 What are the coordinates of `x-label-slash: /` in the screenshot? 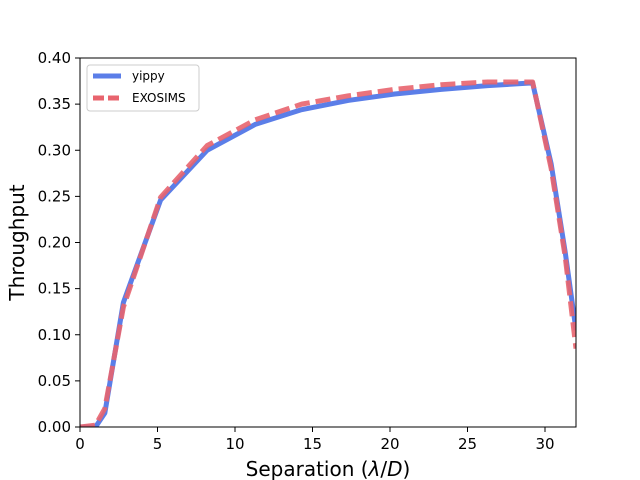 It's located at (383, 468).